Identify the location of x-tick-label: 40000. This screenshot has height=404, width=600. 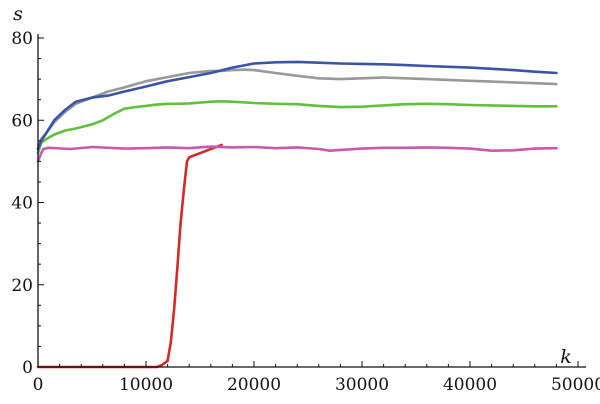
(470, 385).